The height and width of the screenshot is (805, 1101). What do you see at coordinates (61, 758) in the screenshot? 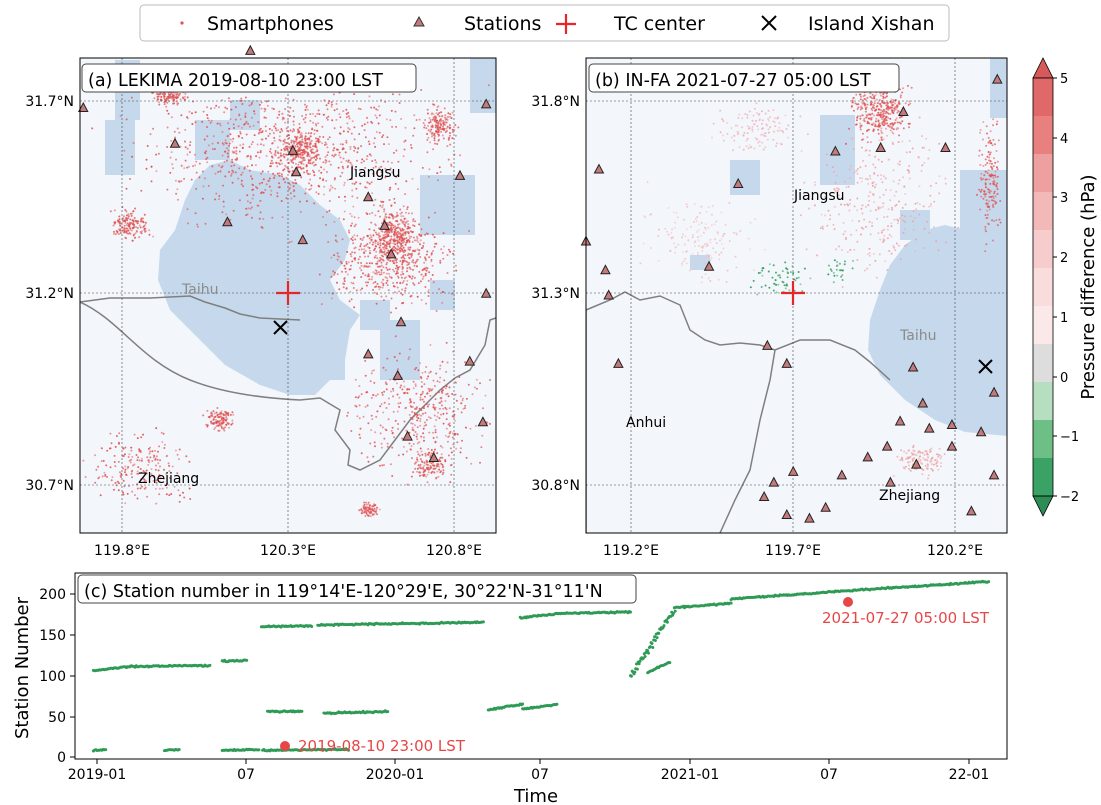
I see `c-ytick-0: 0` at bounding box center [61, 758].